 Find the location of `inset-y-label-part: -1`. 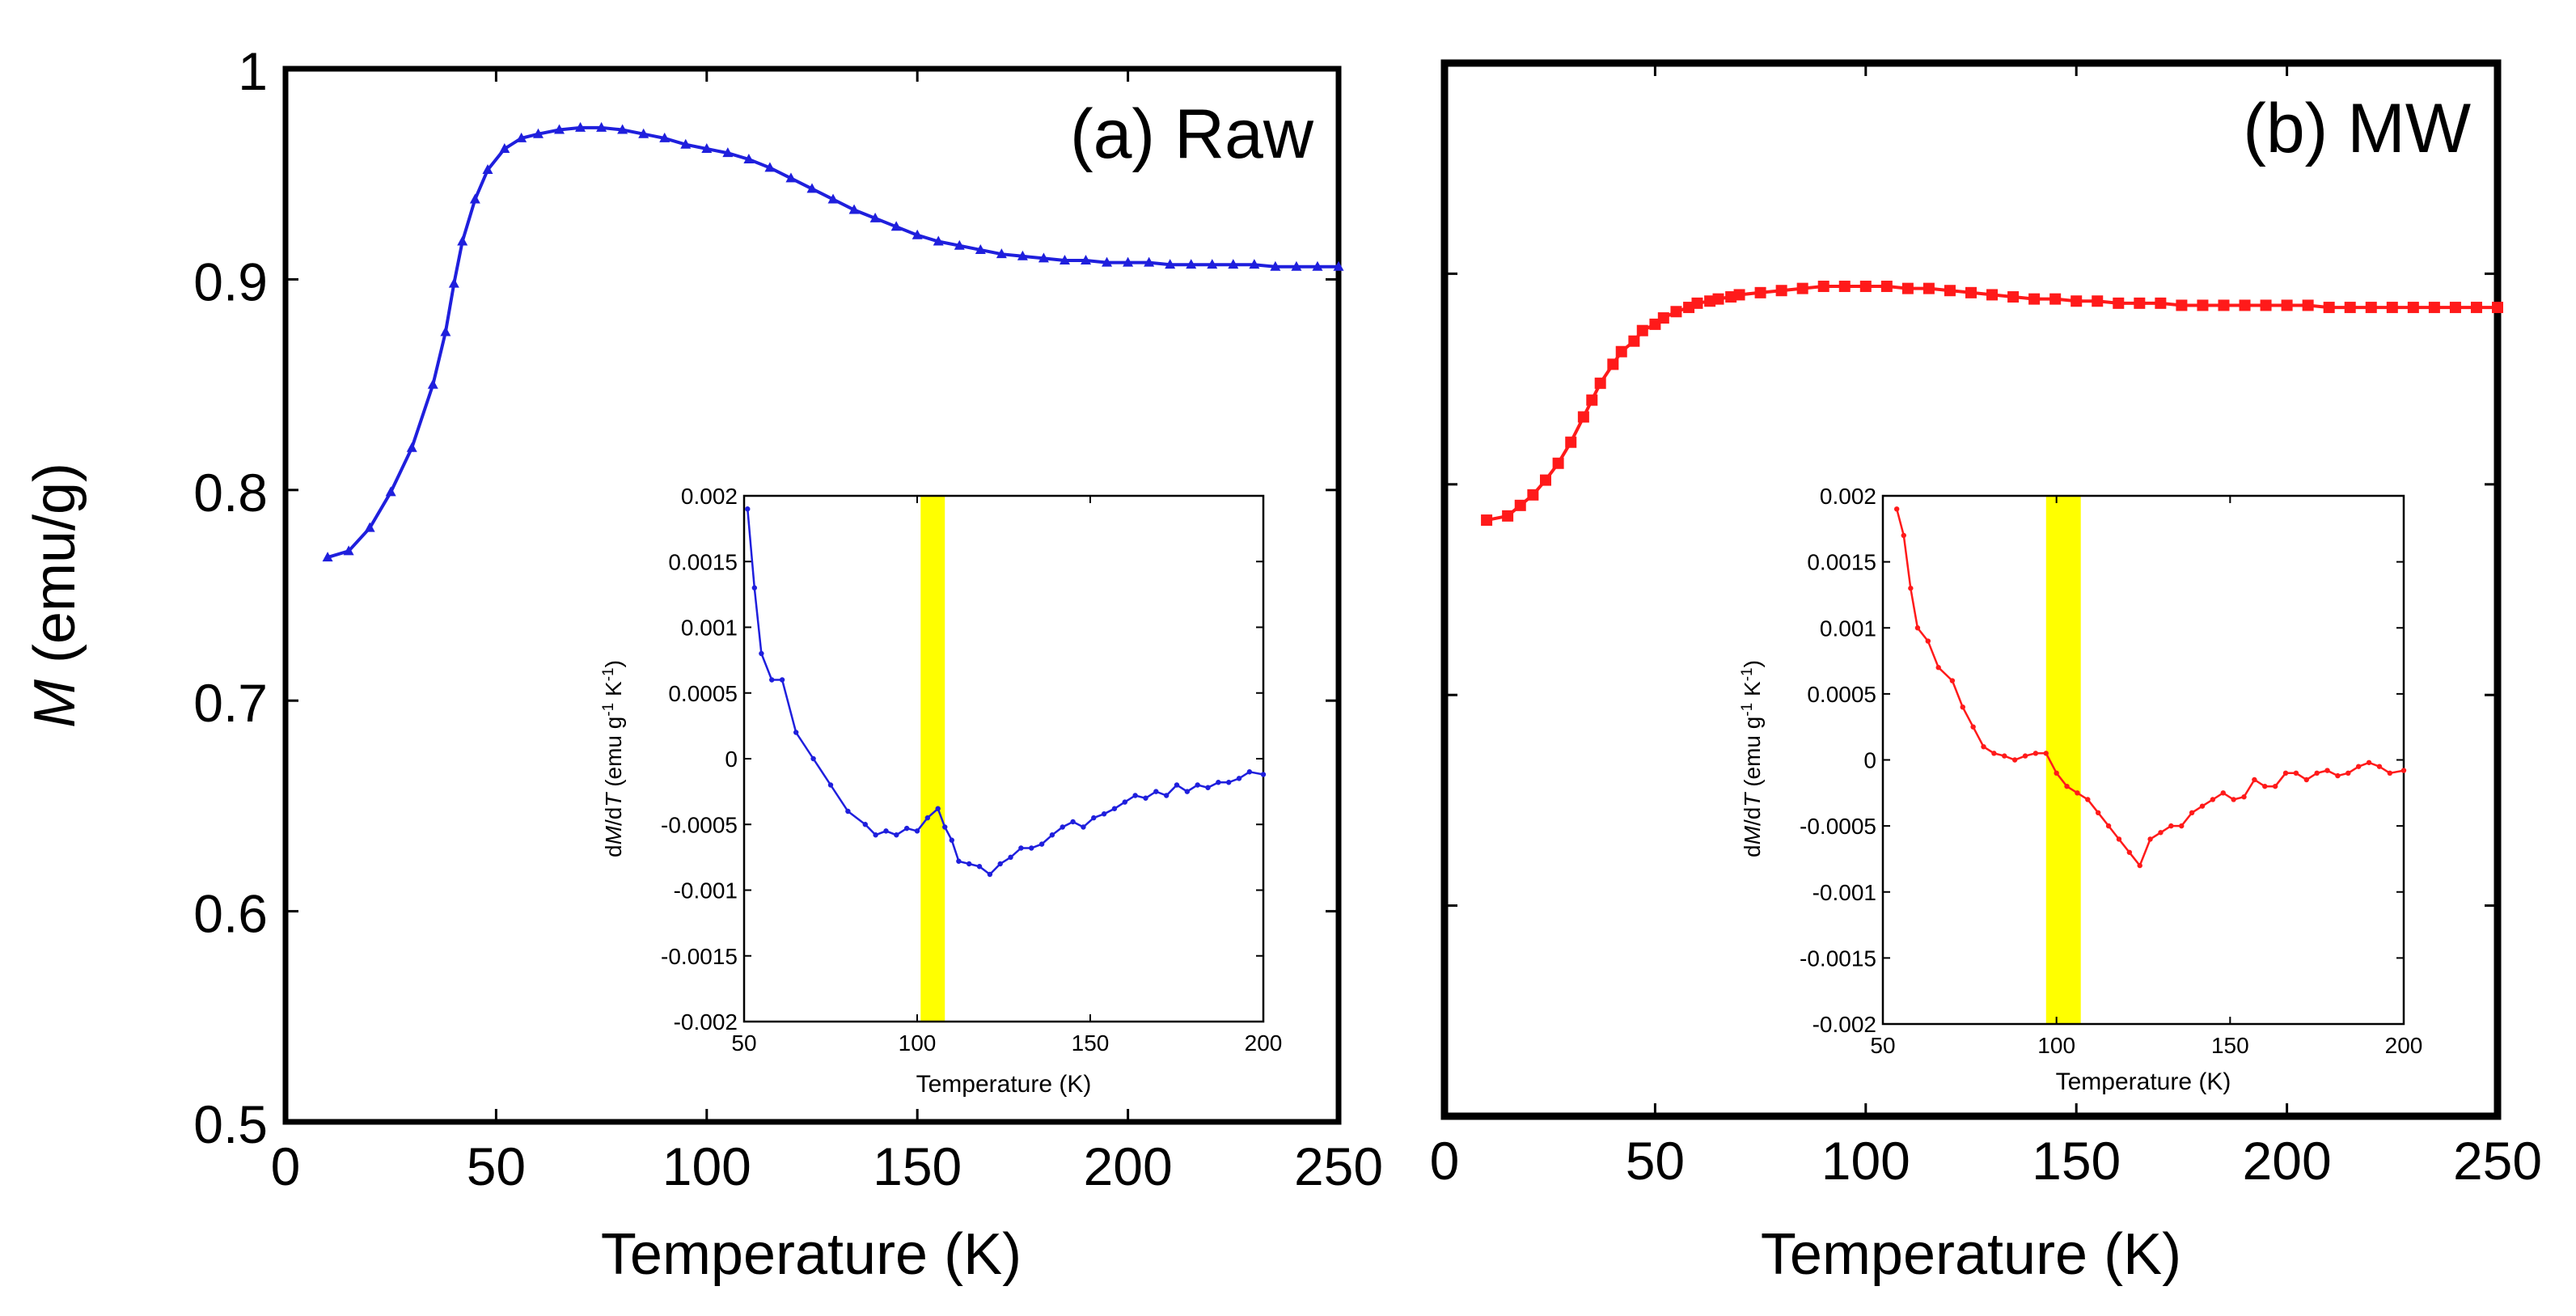

inset-y-label-part: -1 is located at coordinates (1748, 674).